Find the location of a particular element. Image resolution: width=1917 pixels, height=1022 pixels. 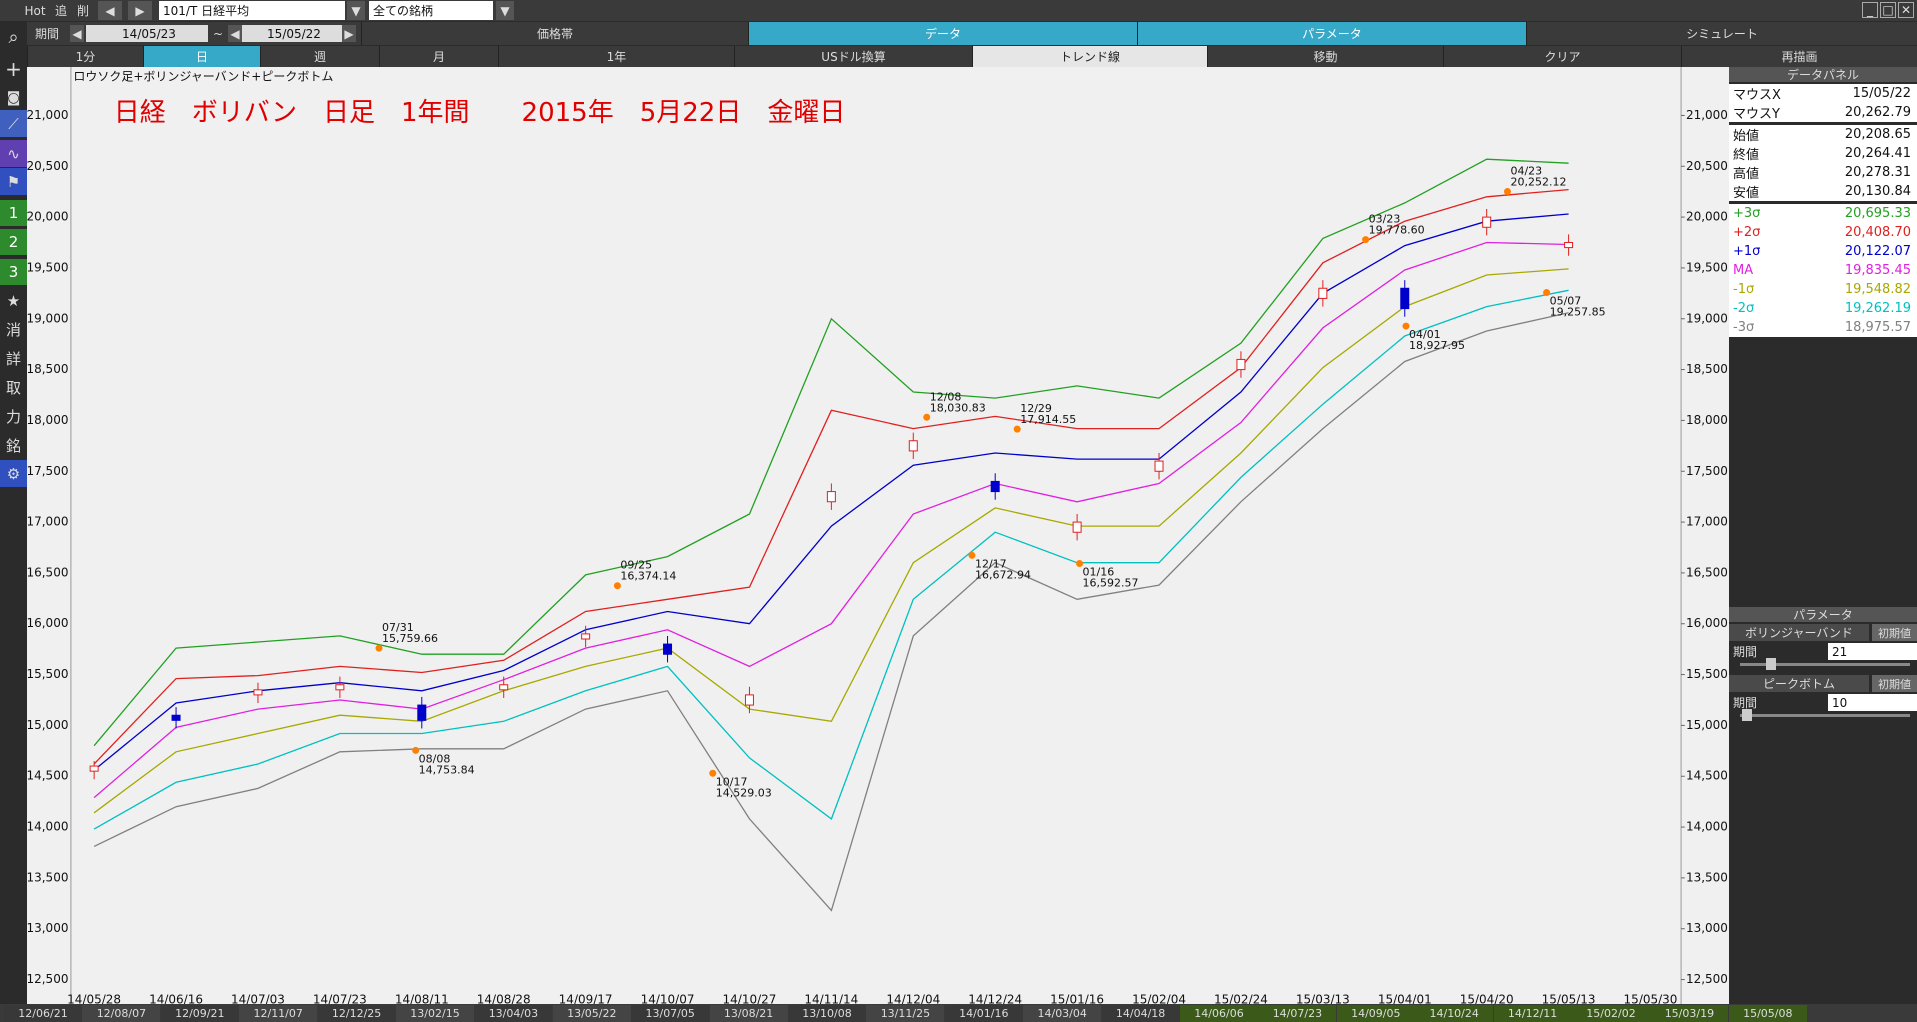

timeline-label: 12/09/21 is located at coordinates (199, 1013).